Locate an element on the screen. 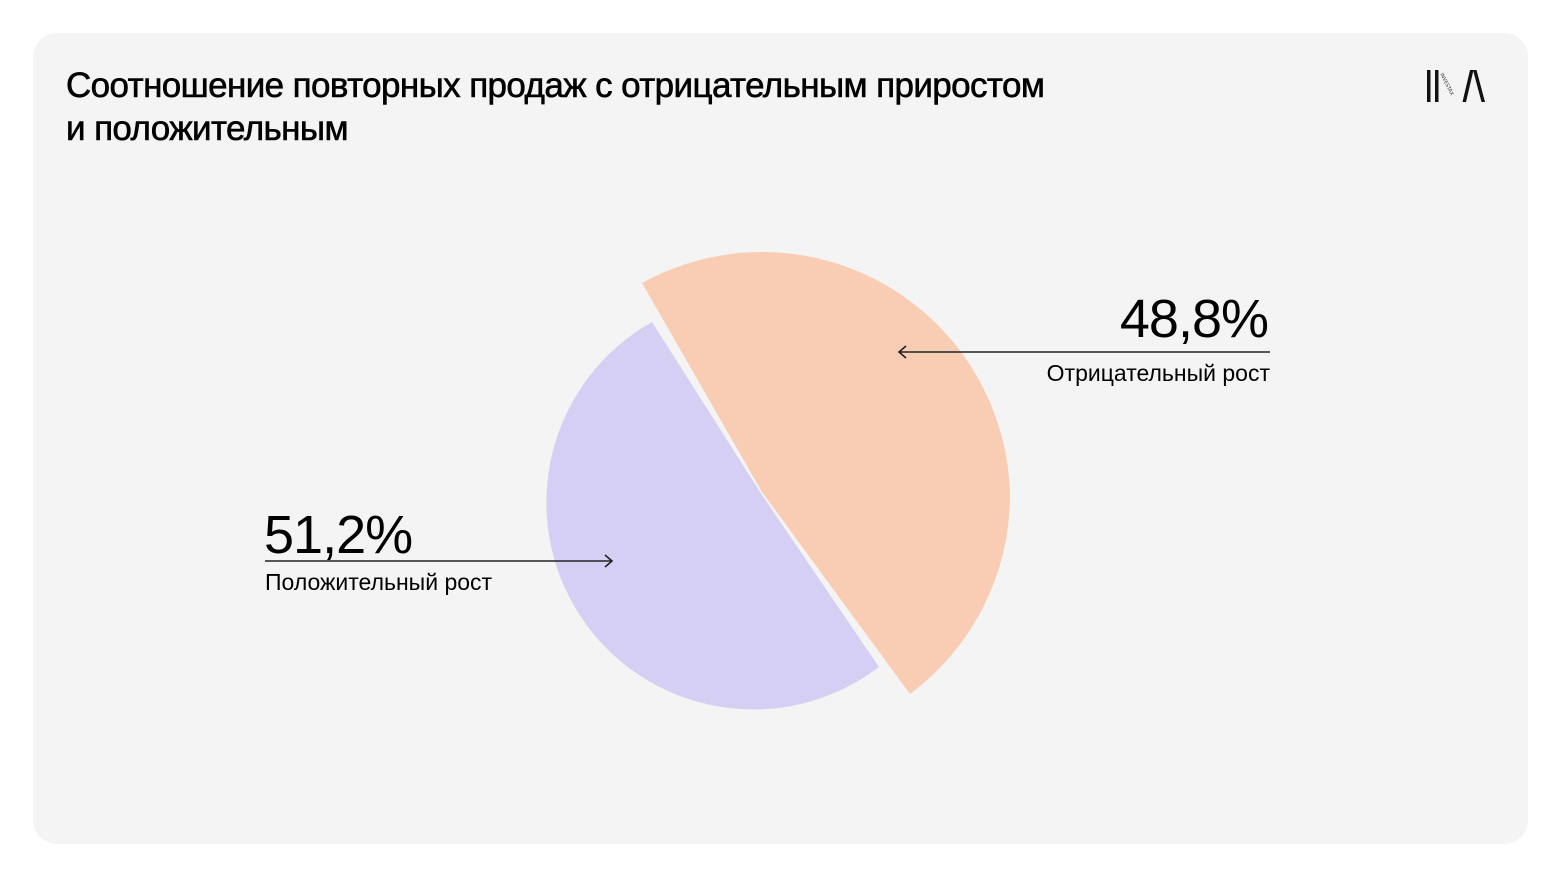 Image resolution: width=1560 pixels, height=877 pixels. positive-arrow is located at coordinates (439, 561).